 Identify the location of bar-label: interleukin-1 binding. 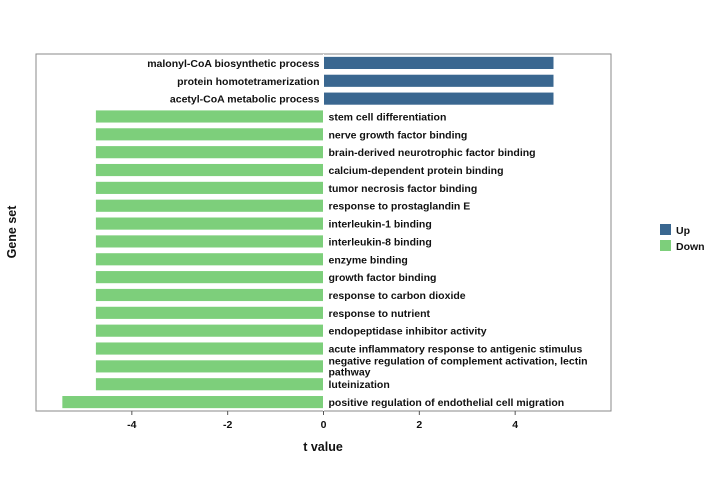
(380, 225).